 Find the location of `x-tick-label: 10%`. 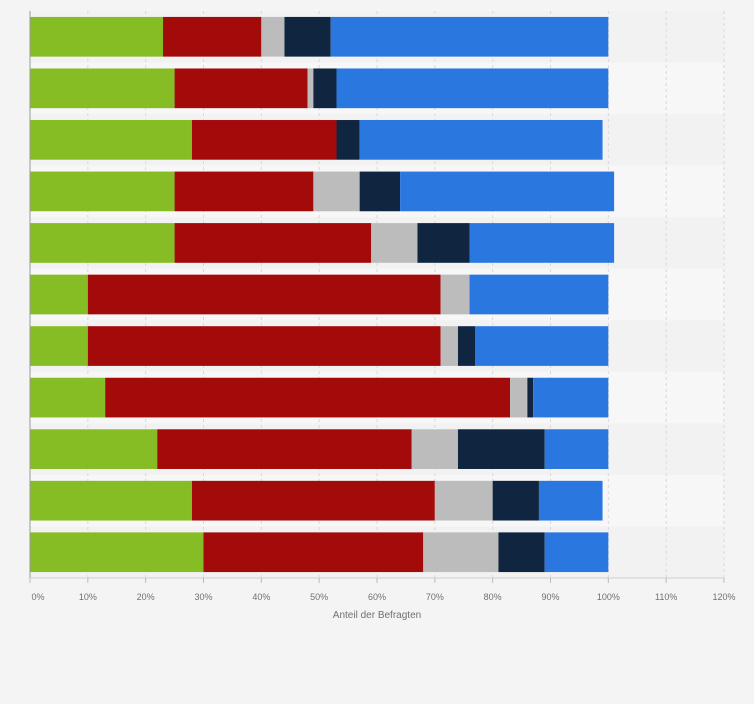

x-tick-label: 10% is located at coordinates (88, 597).